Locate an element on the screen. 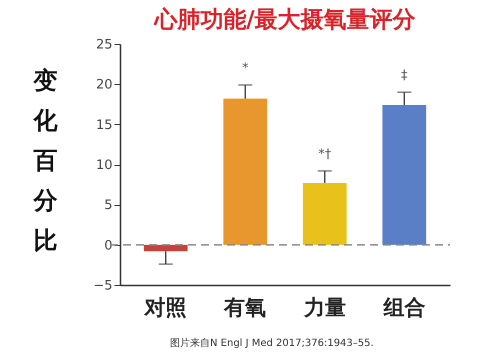 The width and height of the screenshot is (500, 362). y-tick-label: 5 is located at coordinates (108, 206).